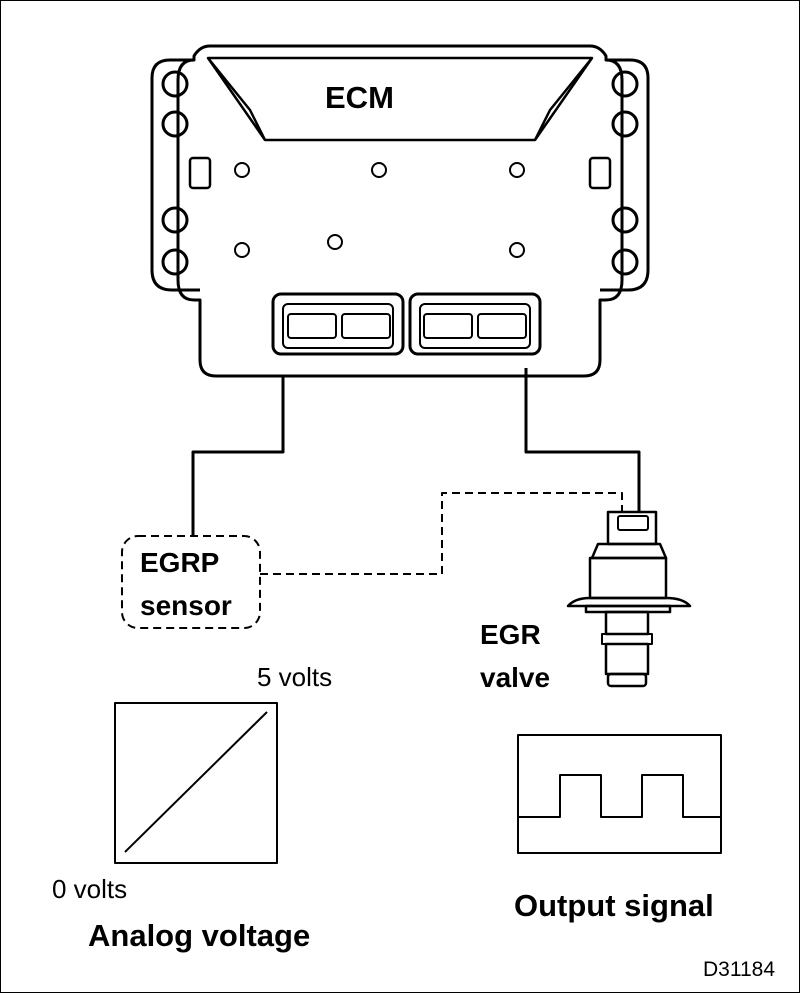 The image size is (800, 993). What do you see at coordinates (186, 605) in the screenshot?
I see `egrp-sensor-label-line2: sensor` at bounding box center [186, 605].